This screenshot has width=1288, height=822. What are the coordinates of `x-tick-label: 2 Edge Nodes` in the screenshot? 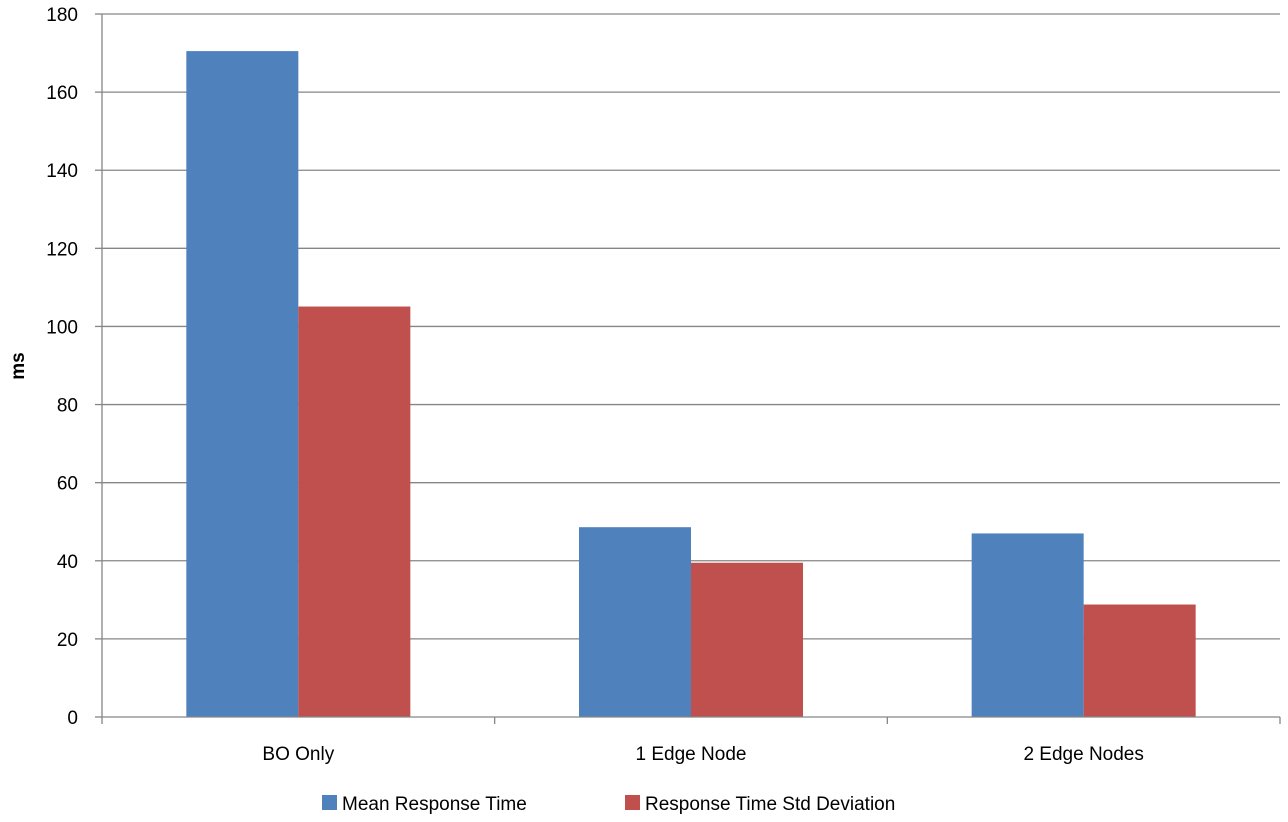 It's located at (1083, 754).